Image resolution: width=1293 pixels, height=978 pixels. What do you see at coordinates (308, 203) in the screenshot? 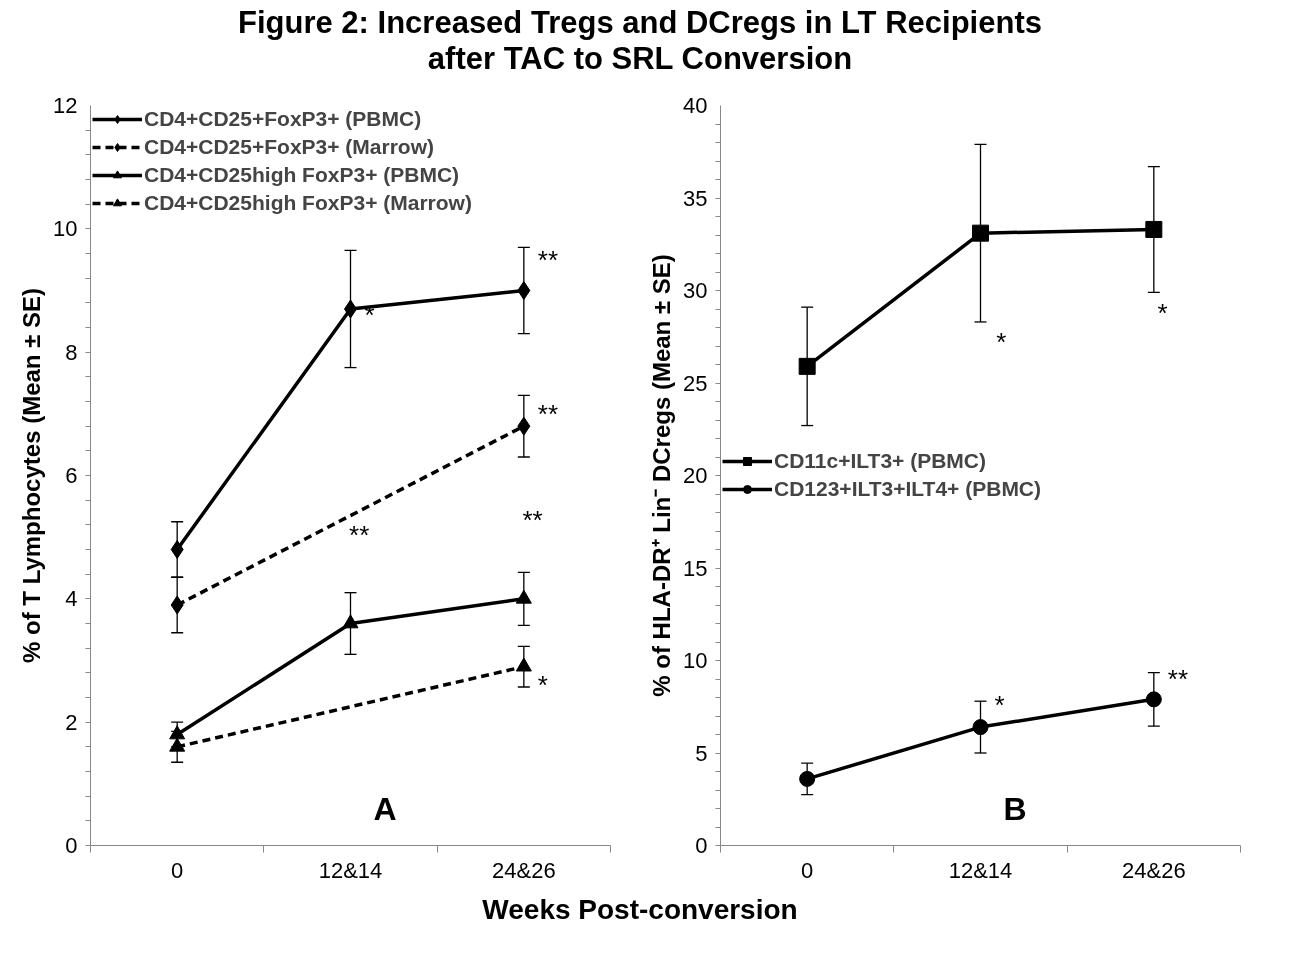
I see `legend-label: CD4+CD25high FoxP3+ (Marrow)` at bounding box center [308, 203].